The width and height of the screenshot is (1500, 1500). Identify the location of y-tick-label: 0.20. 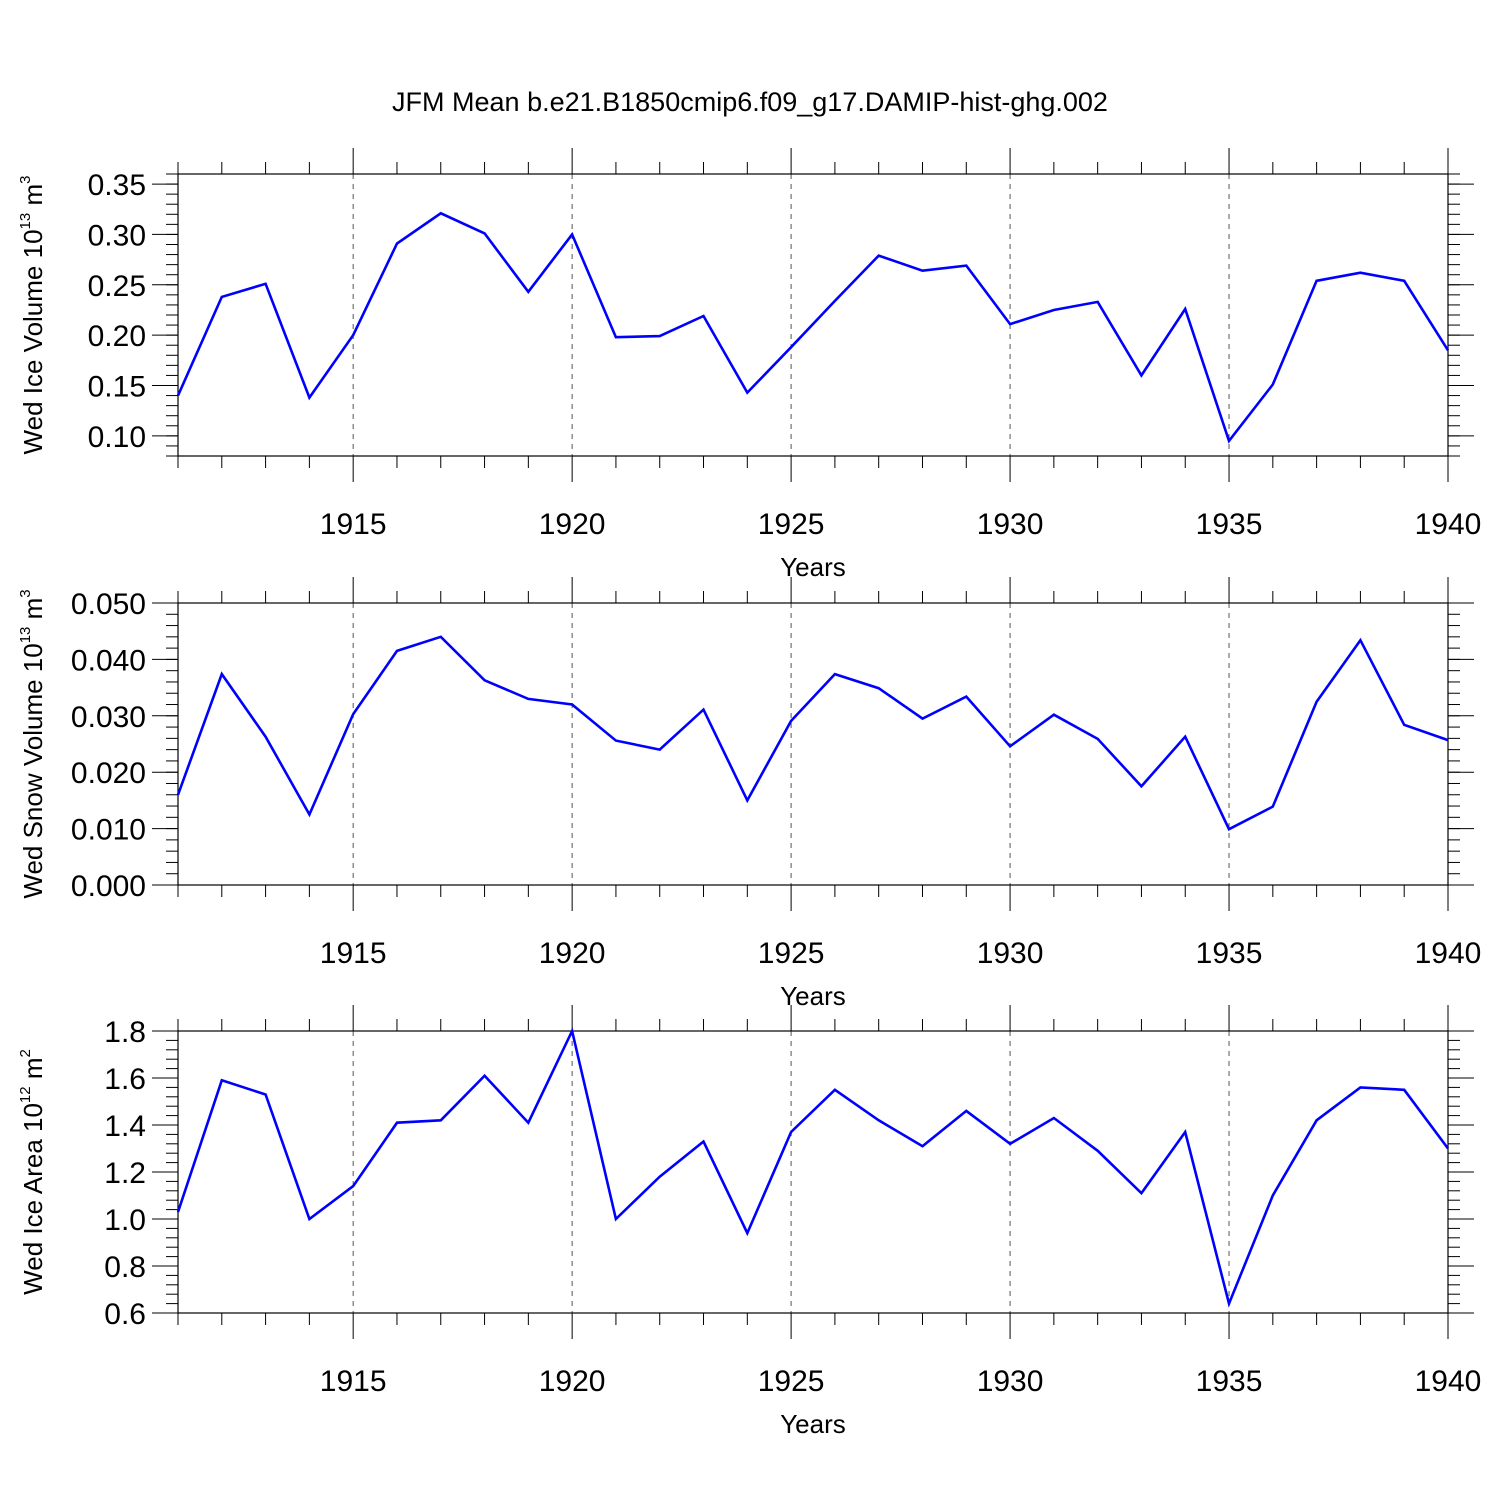
(117, 336).